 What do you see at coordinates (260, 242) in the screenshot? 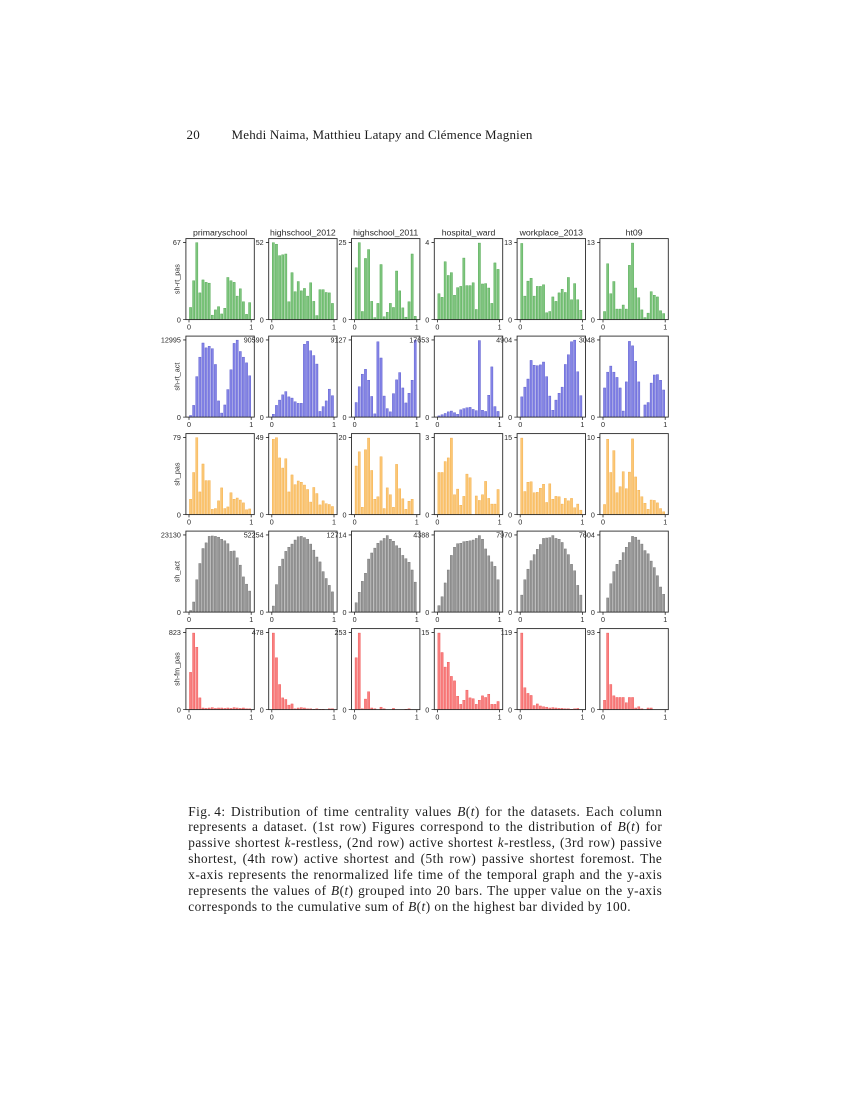
I see `svg-text: 52` at bounding box center [260, 242].